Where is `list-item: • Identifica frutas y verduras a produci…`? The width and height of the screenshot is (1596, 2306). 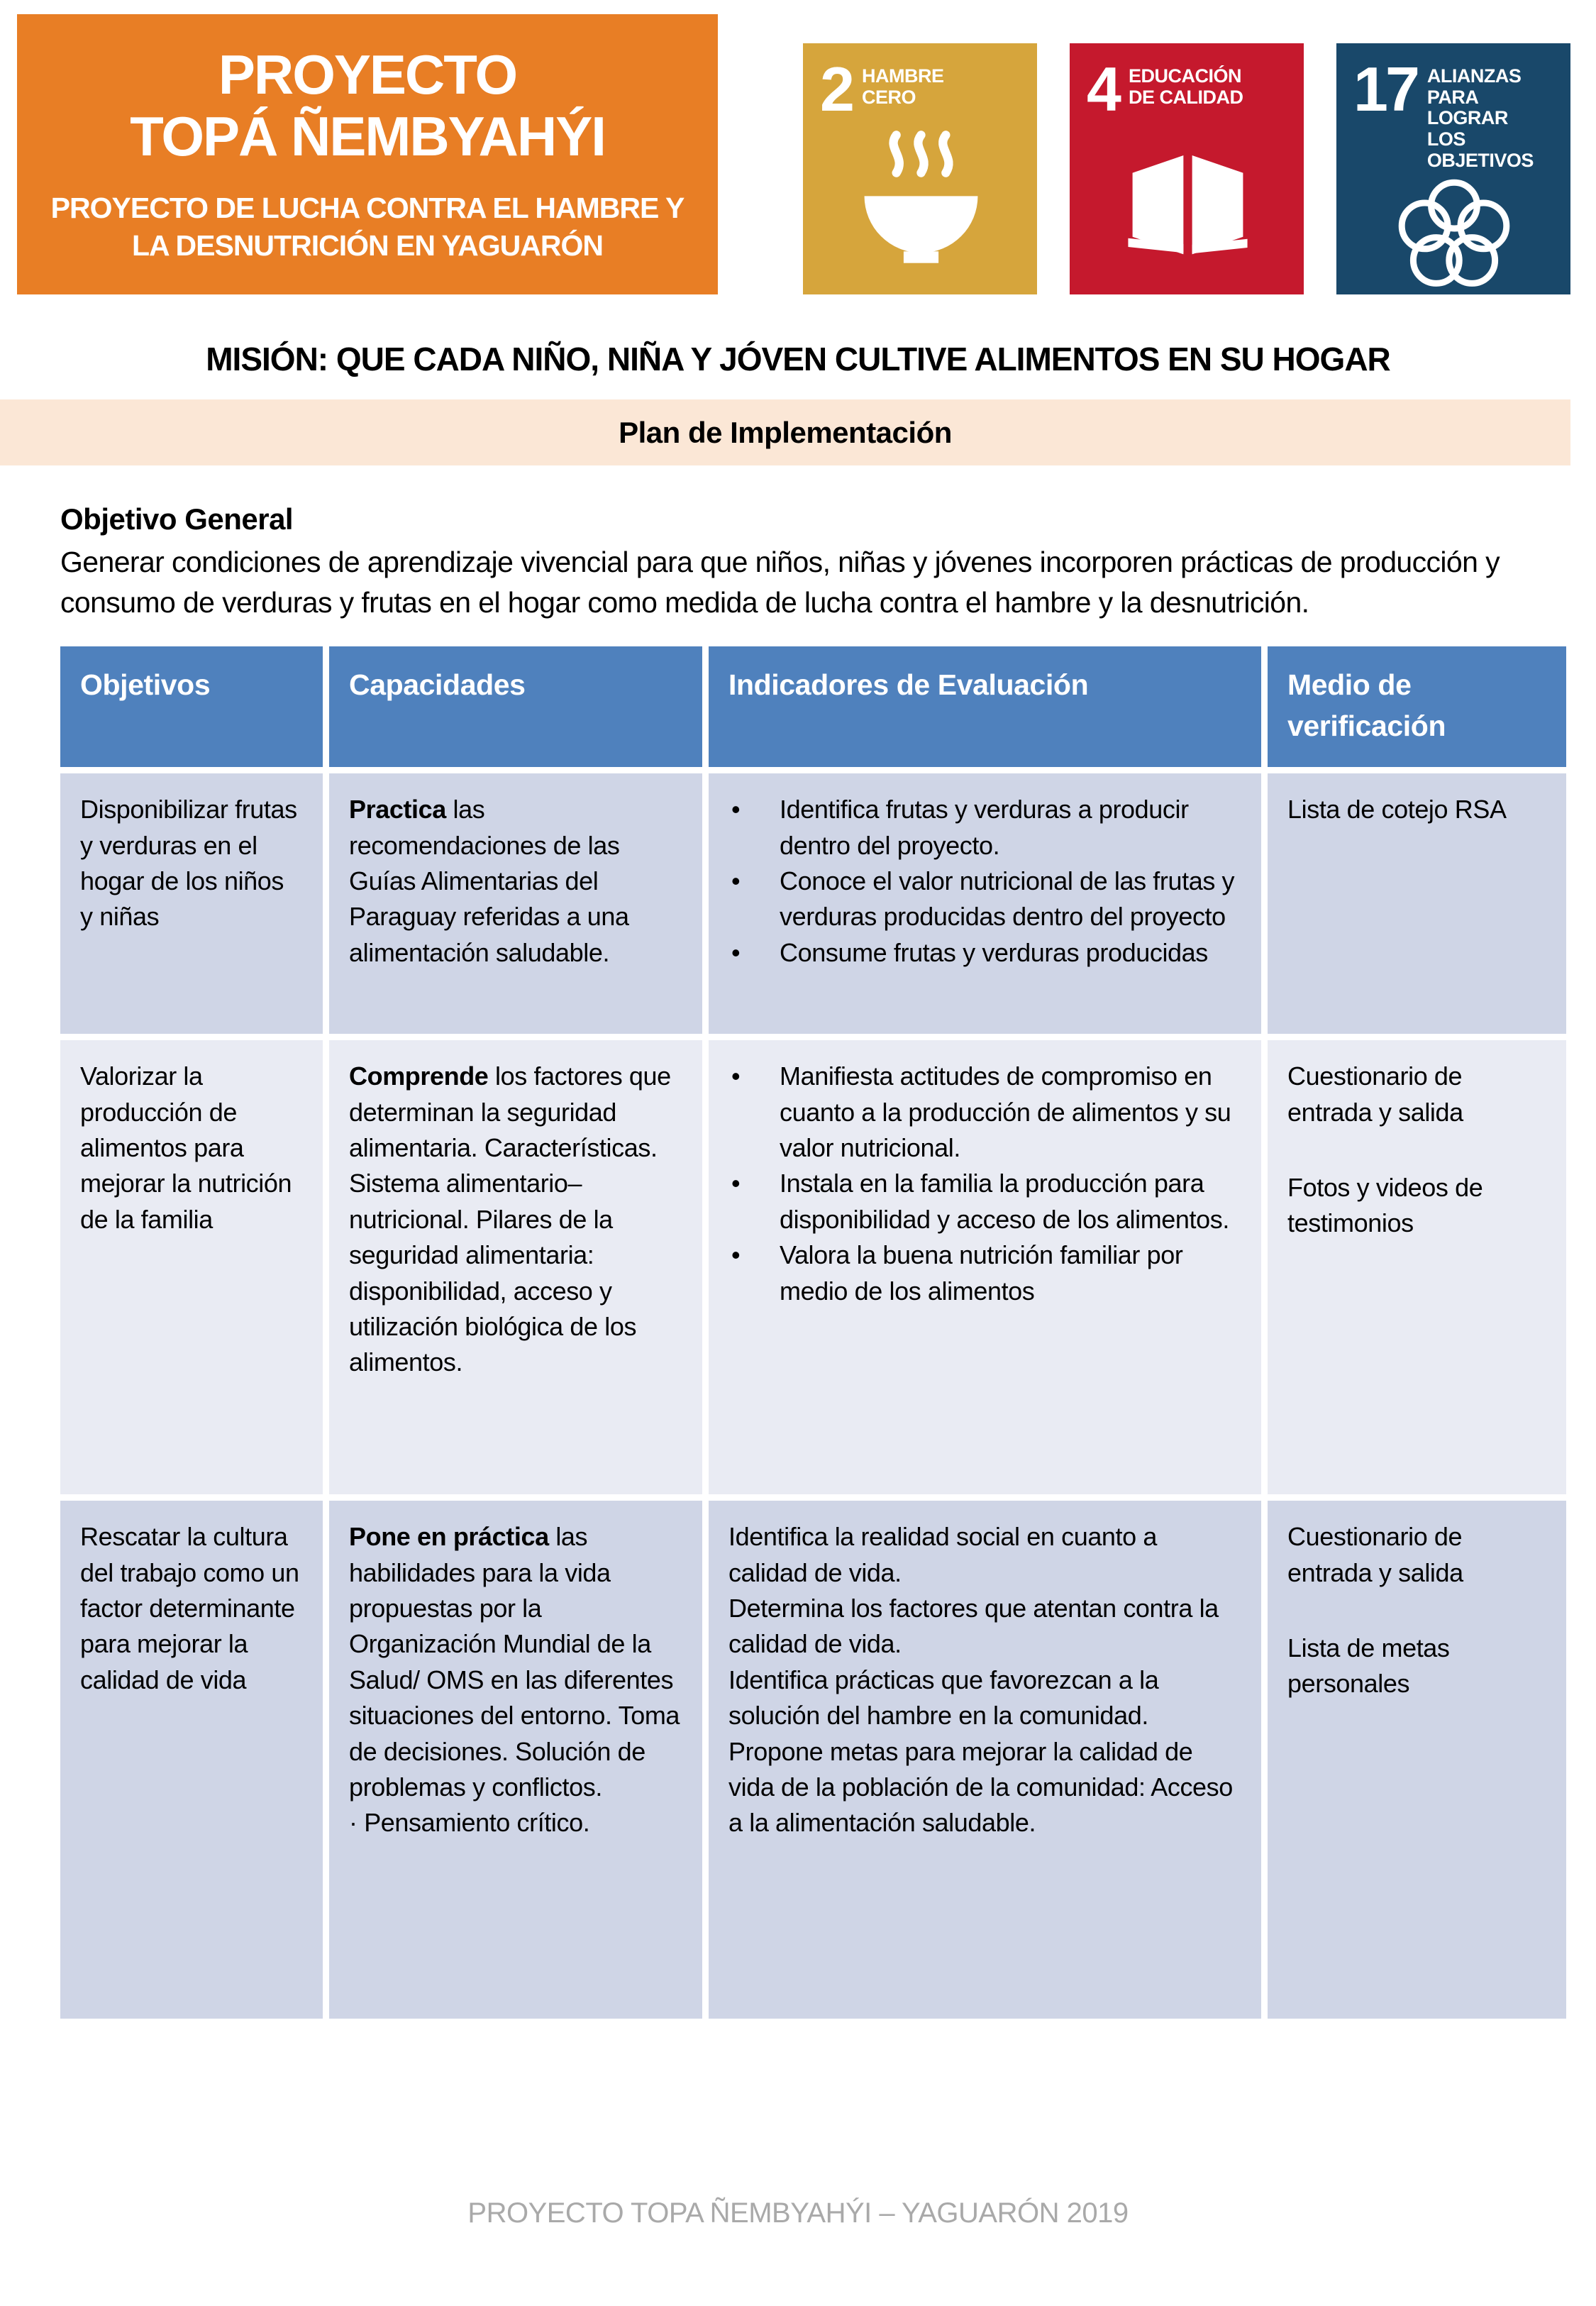 list-item: • Identifica frutas y verduras a produci… is located at coordinates (984, 828).